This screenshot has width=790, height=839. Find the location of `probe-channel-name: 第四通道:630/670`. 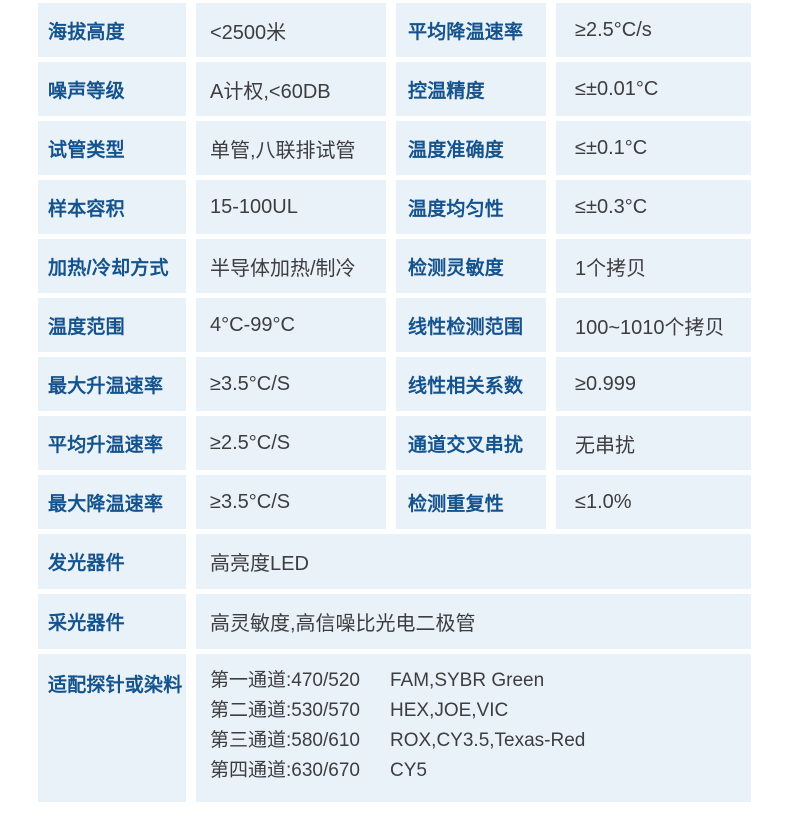

probe-channel-name: 第四通道:630/670 is located at coordinates (285, 770).